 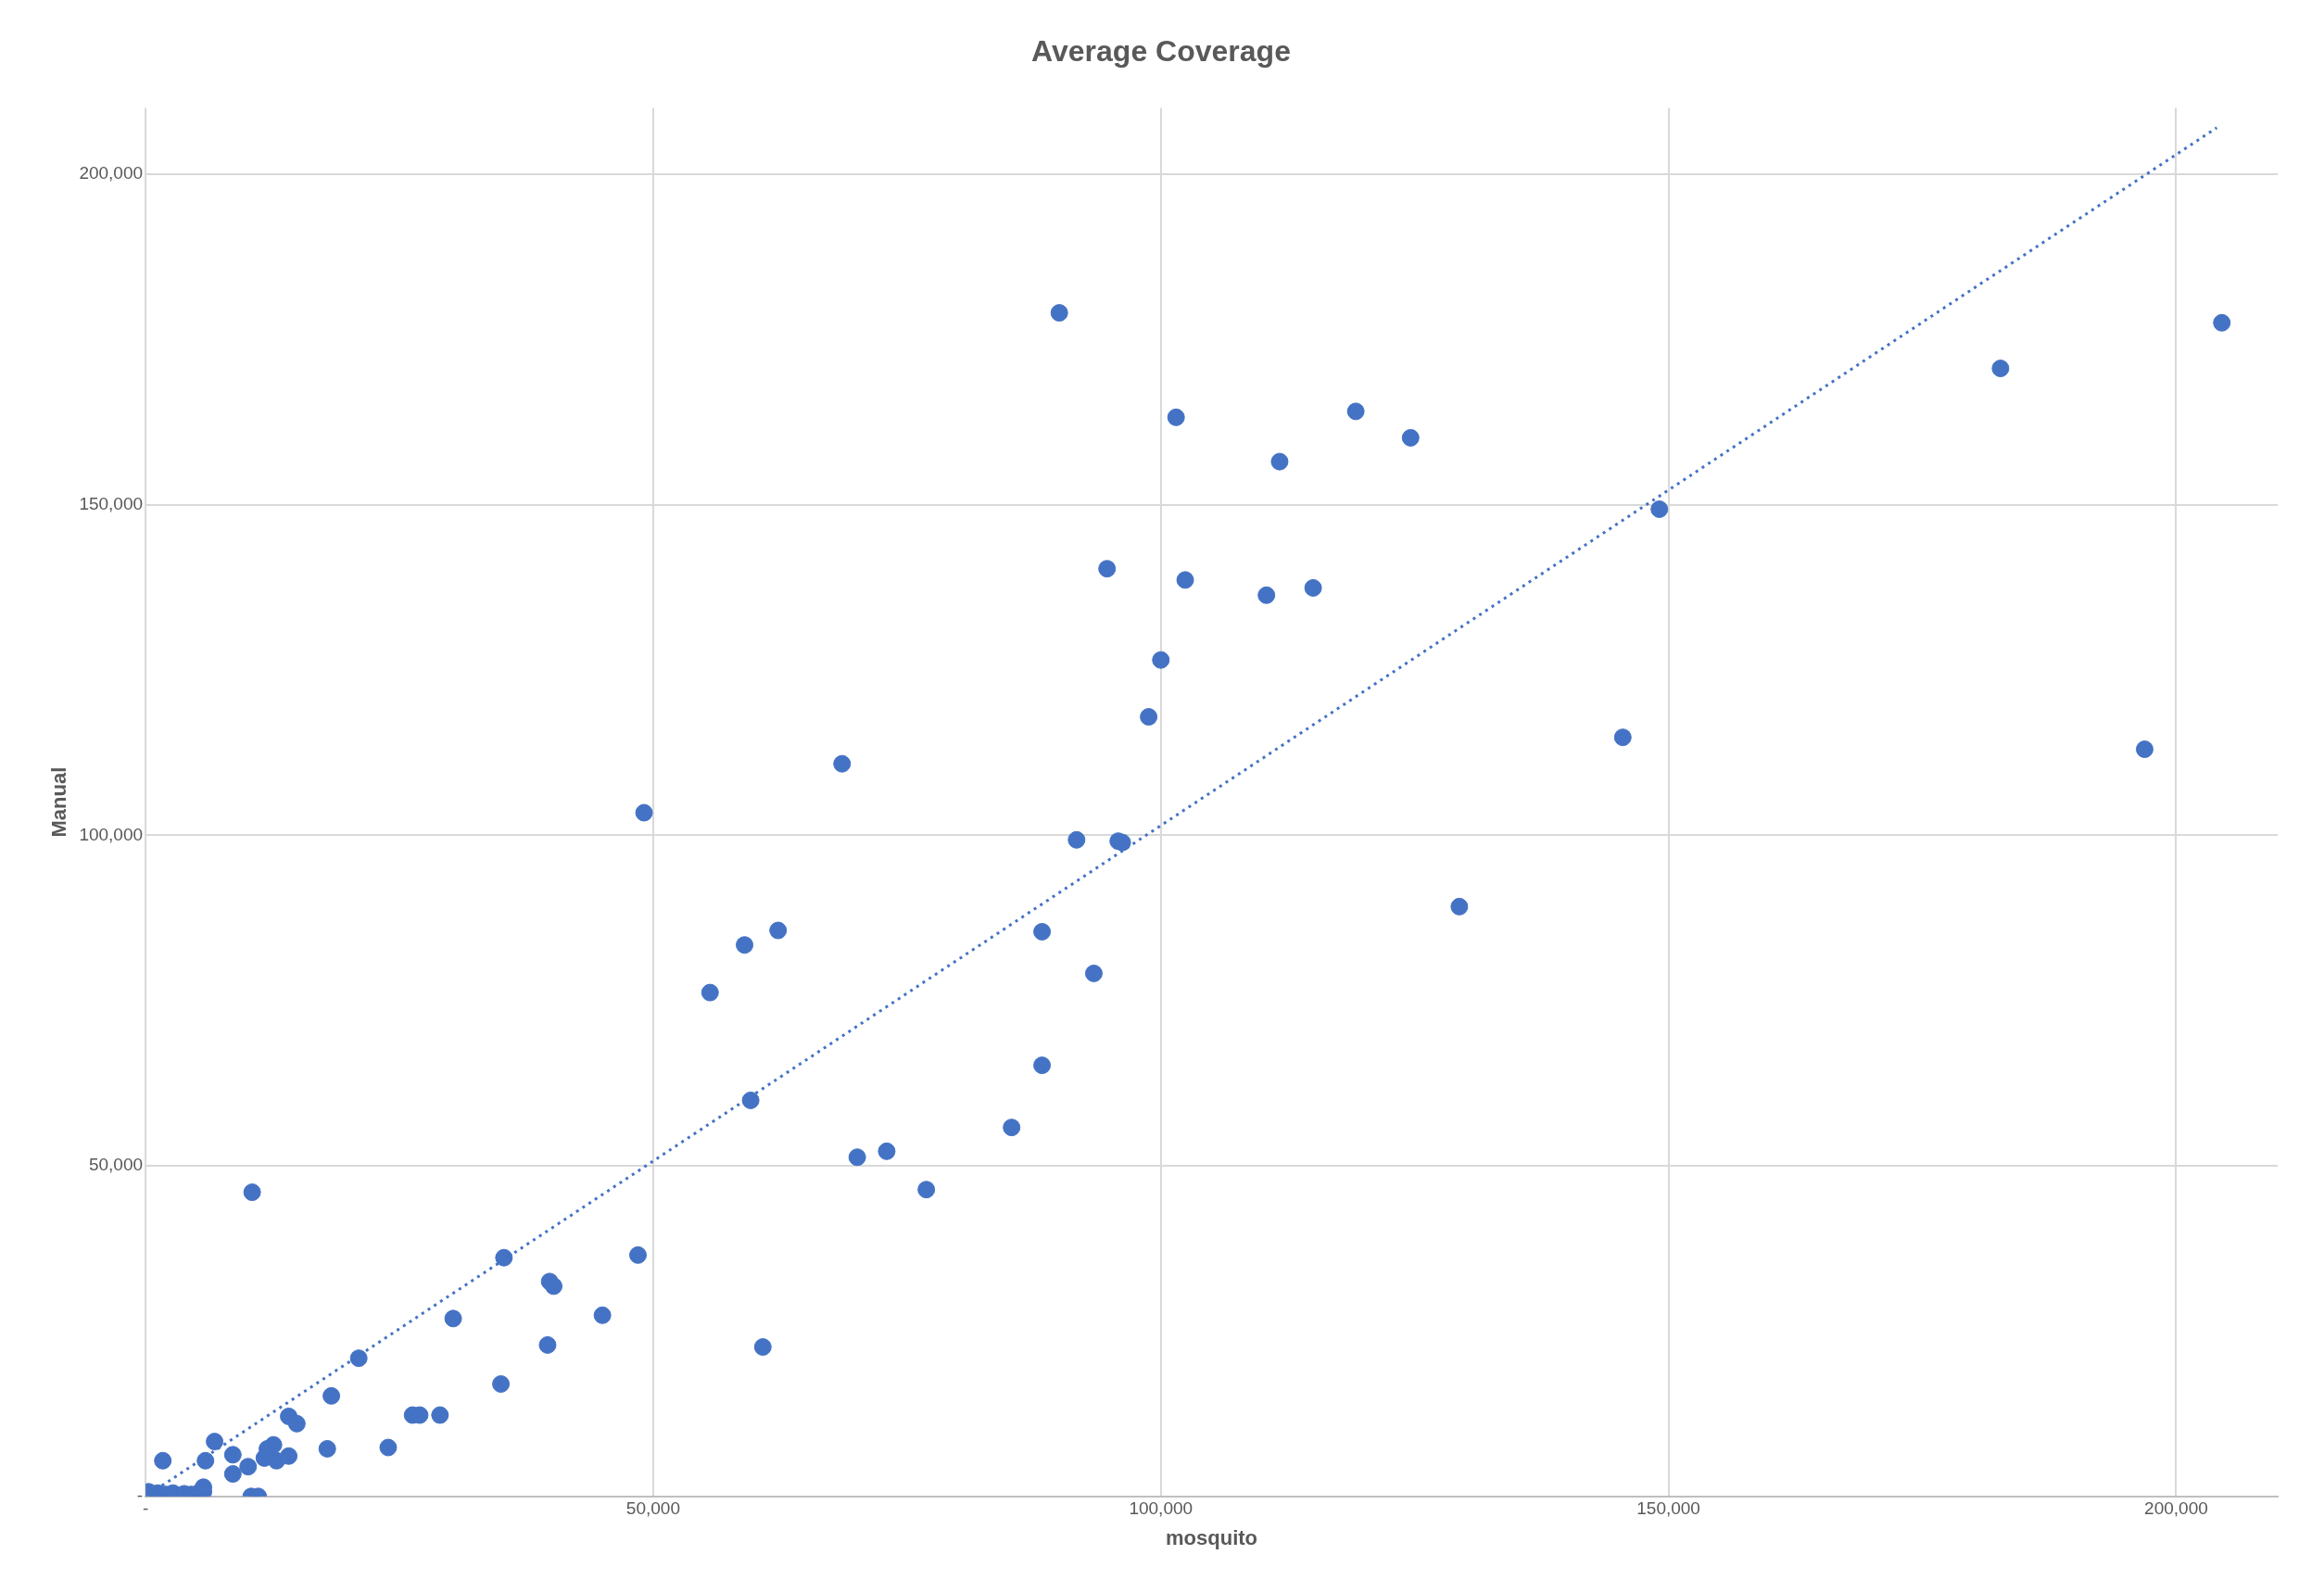 What do you see at coordinates (111, 172) in the screenshot?
I see `y-tick-label: 200,000` at bounding box center [111, 172].